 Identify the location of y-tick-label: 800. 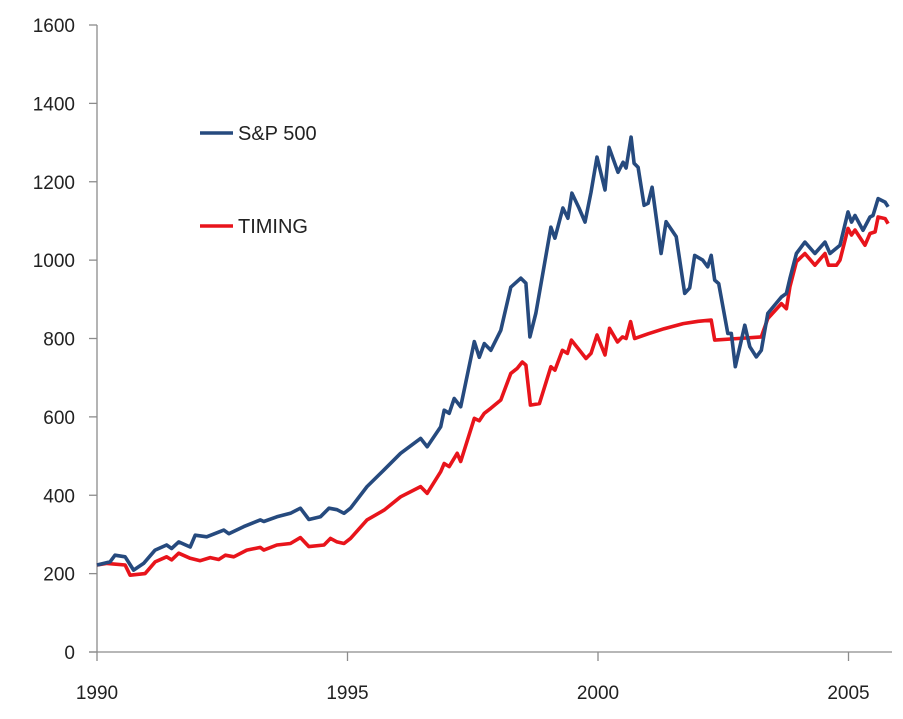
(59, 340).